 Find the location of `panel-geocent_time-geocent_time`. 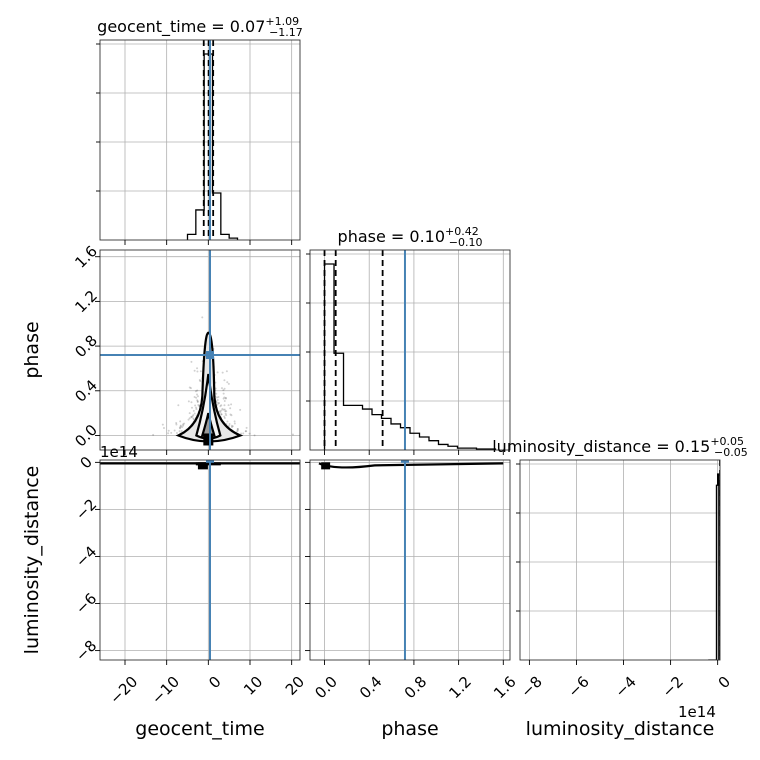

panel-geocent_time-geocent_time is located at coordinates (200, 140).